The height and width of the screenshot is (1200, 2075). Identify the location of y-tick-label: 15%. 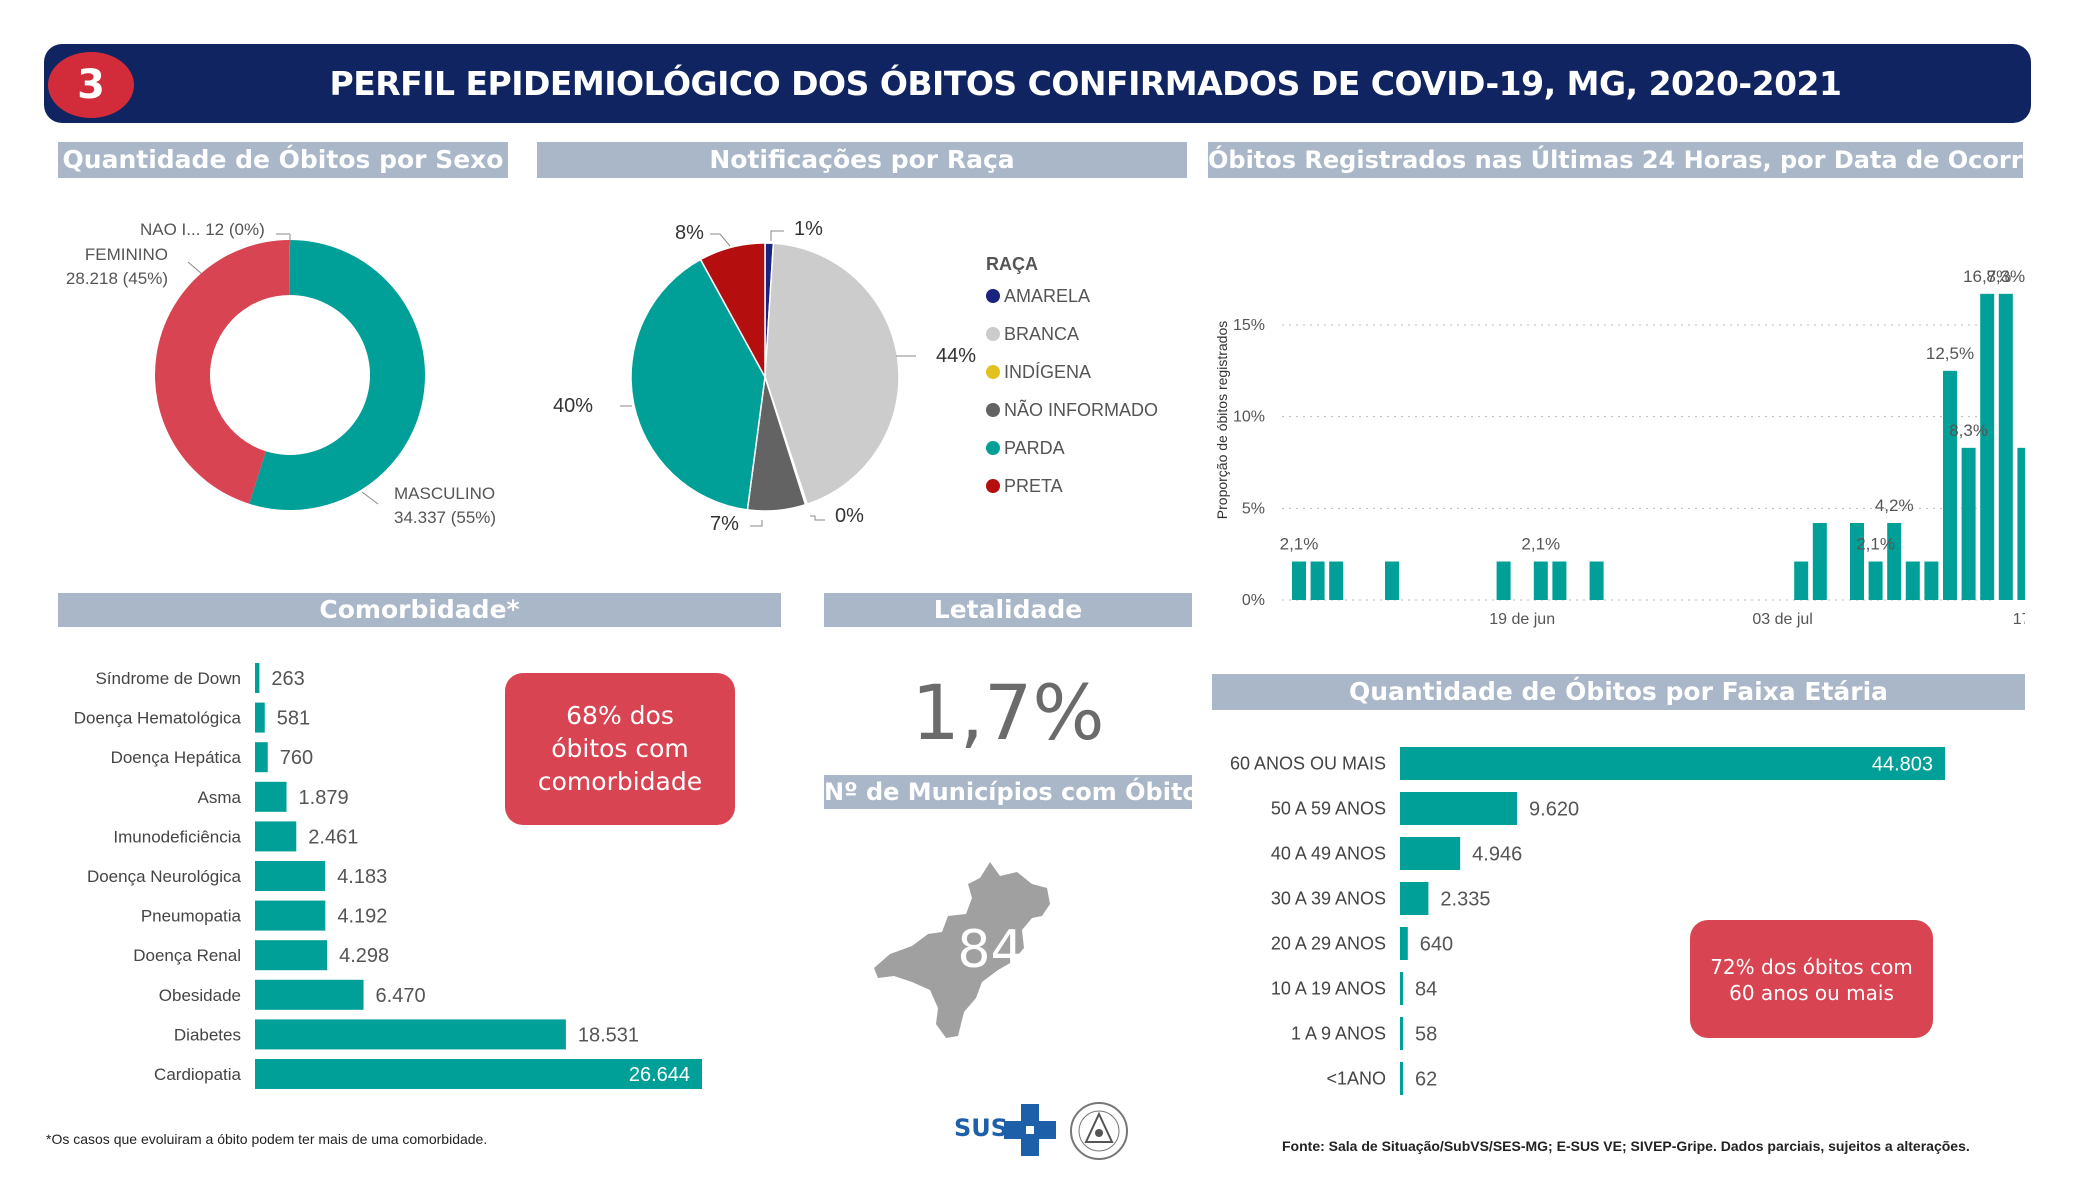
(1249, 325).